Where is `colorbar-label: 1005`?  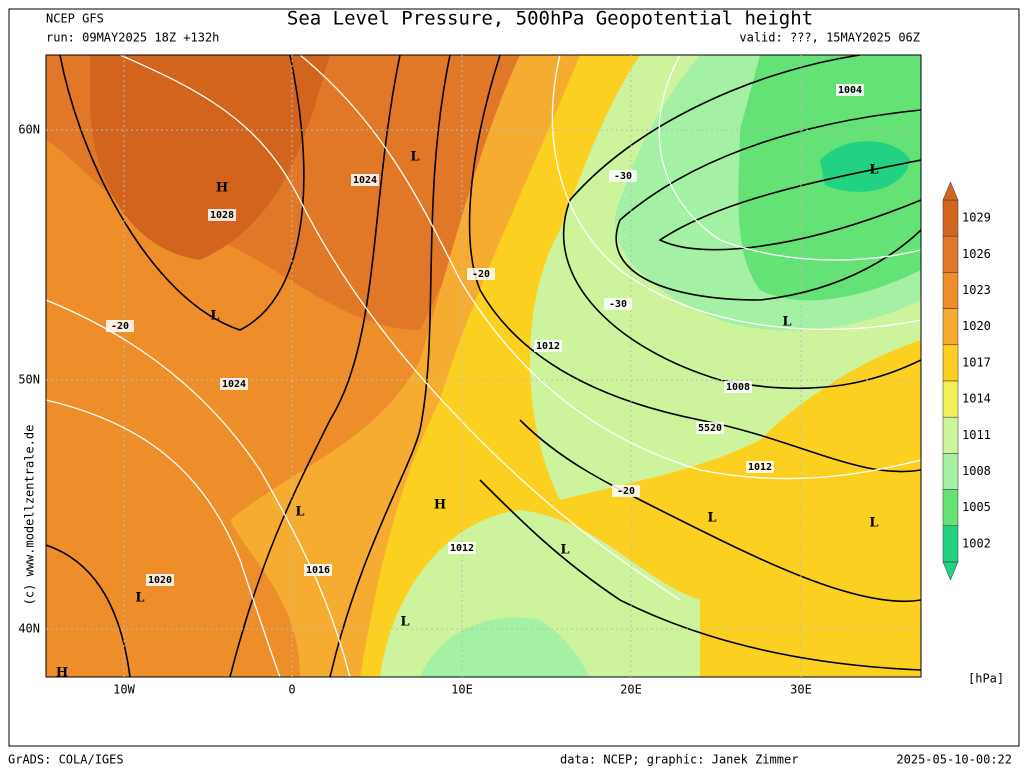
colorbar-label: 1005 is located at coordinates (976, 507).